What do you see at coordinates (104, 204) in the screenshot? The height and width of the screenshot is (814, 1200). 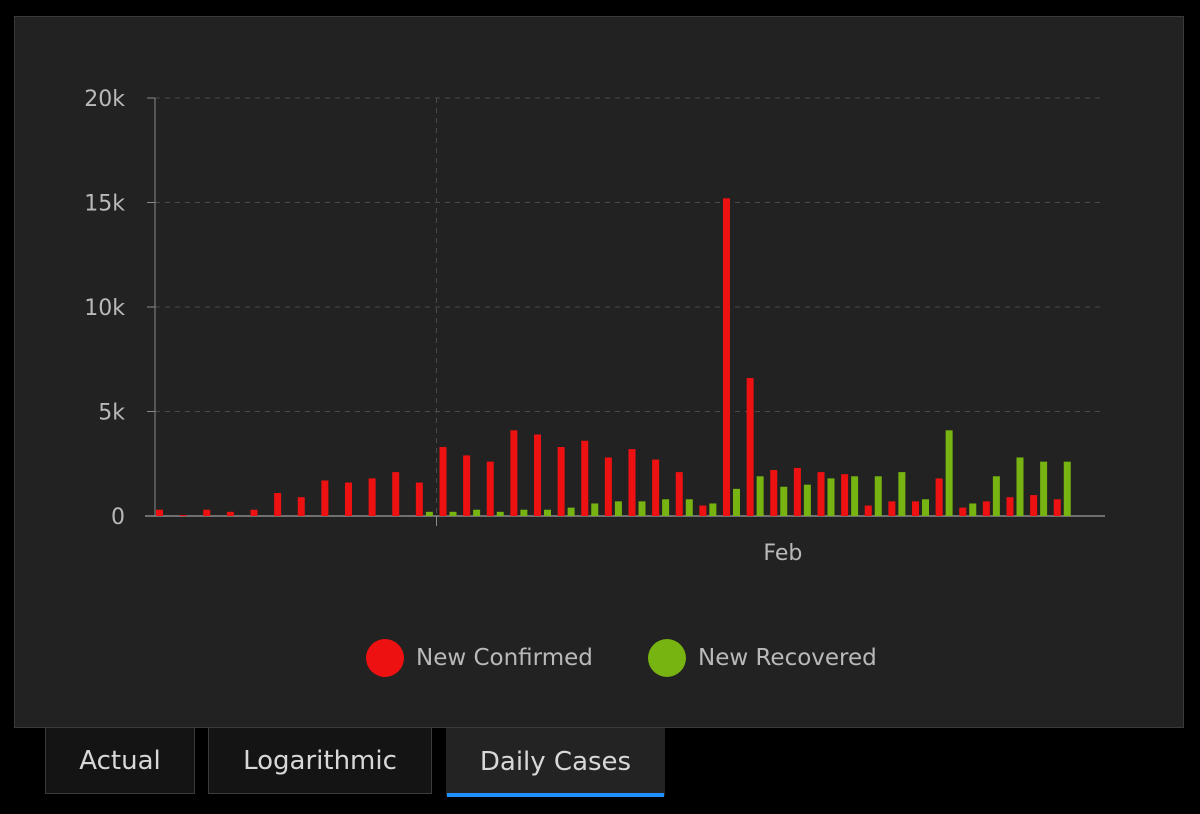 I see `y-tick-label: 15k` at bounding box center [104, 204].